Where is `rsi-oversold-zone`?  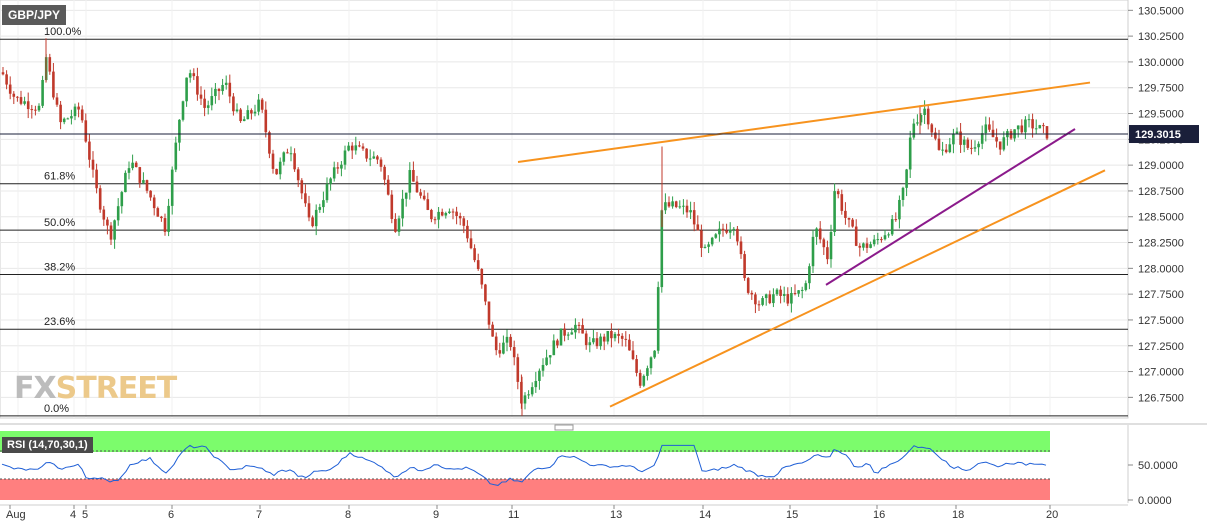 rsi-oversold-zone is located at coordinates (525, 489).